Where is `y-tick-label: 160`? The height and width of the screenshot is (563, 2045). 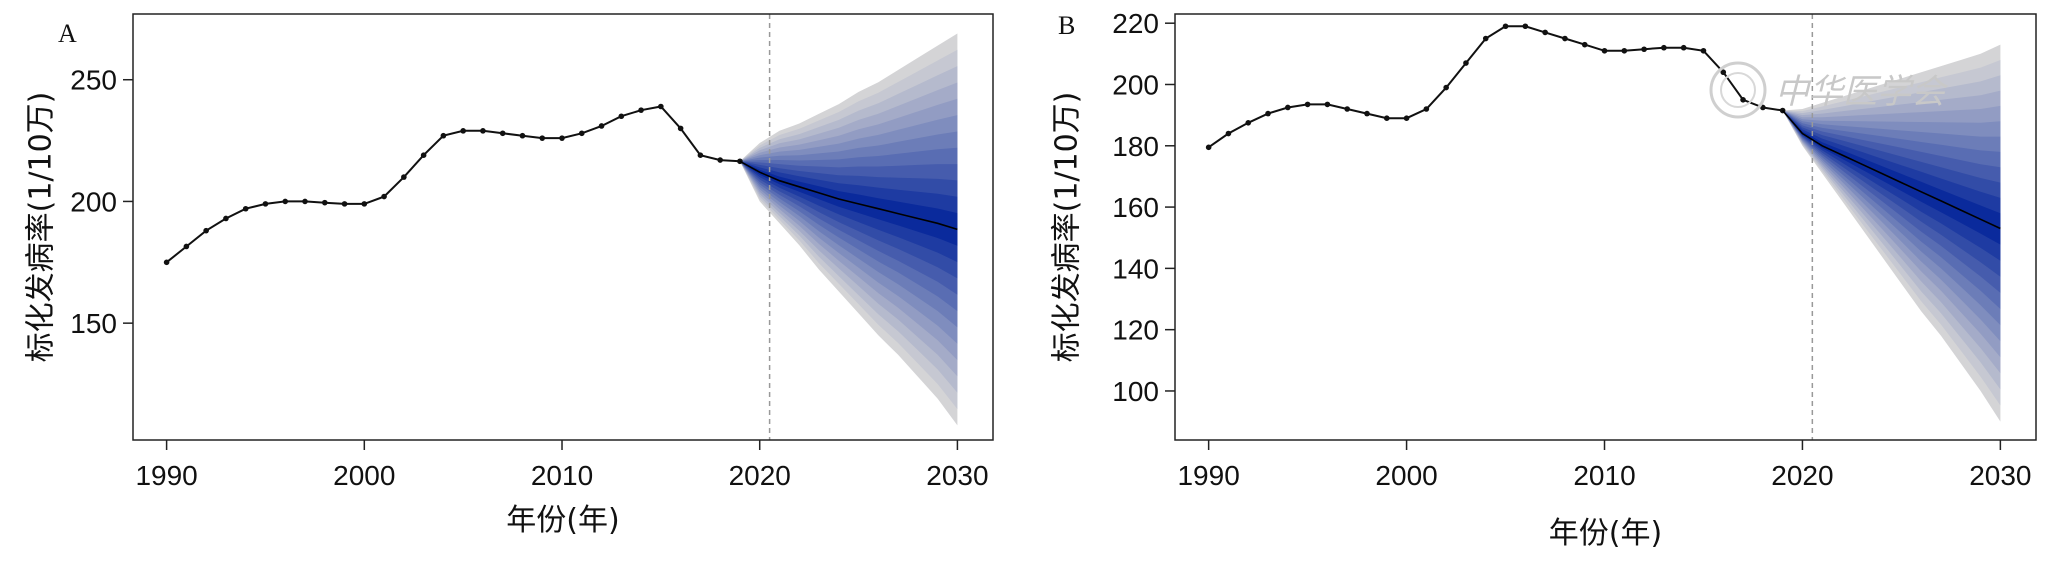 y-tick-label: 160 is located at coordinates (1135, 207).